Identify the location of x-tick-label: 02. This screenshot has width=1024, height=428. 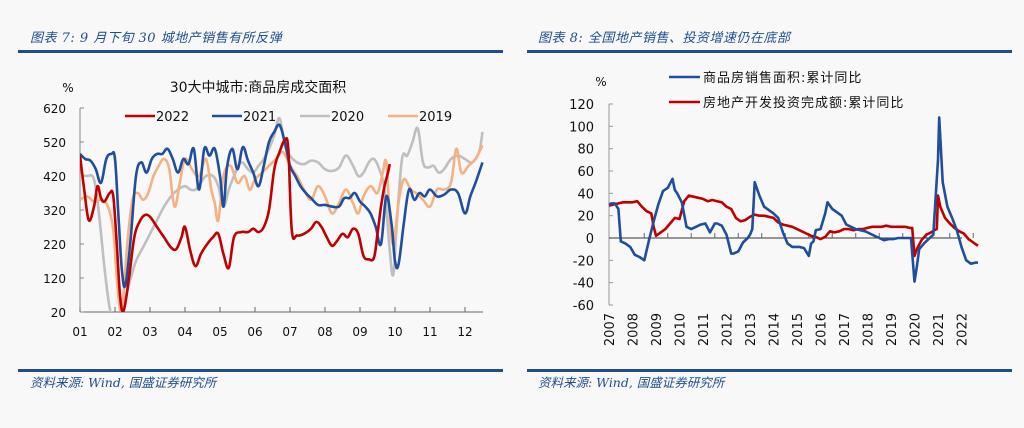
(114, 332).